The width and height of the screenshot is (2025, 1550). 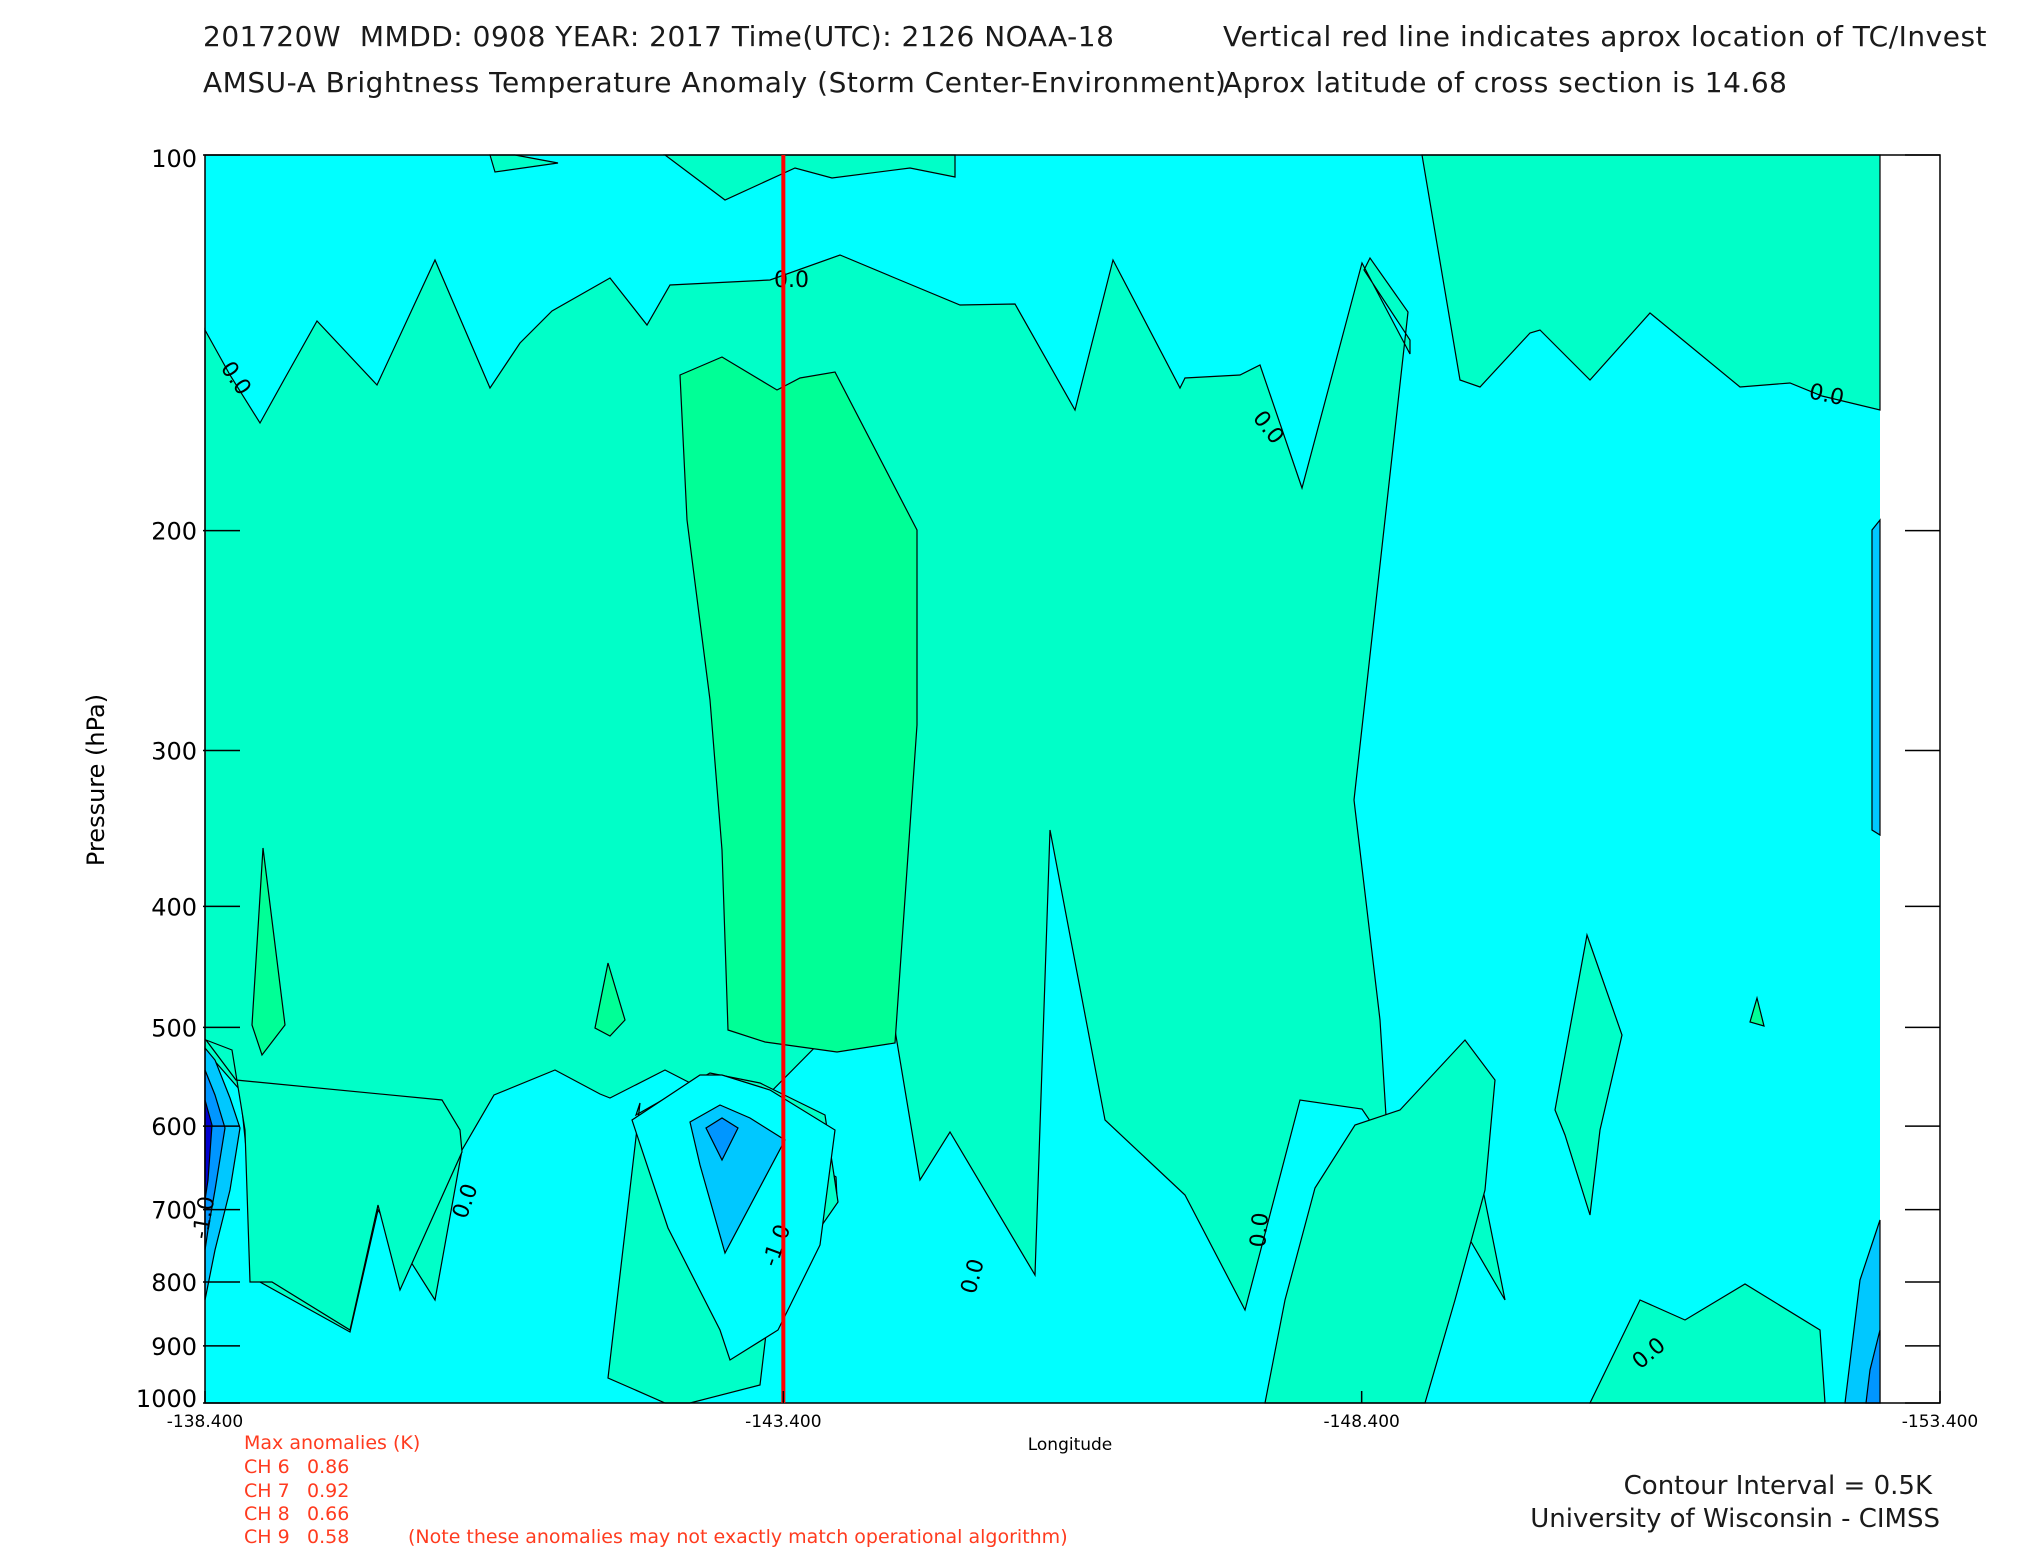 What do you see at coordinates (783, 1422) in the screenshot?
I see `x-tick-label: -143.400` at bounding box center [783, 1422].